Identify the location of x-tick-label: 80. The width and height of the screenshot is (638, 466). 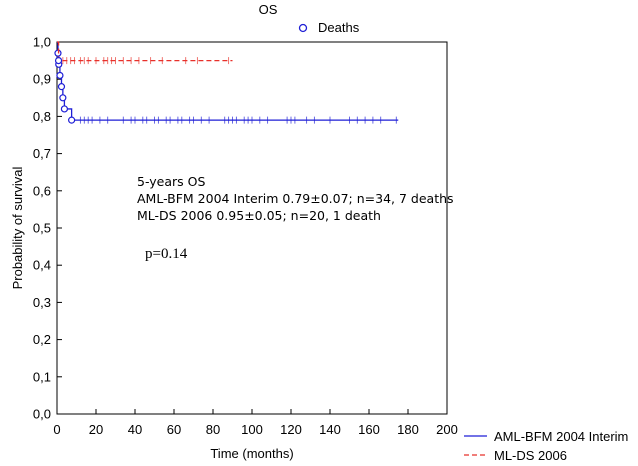
(213, 429).